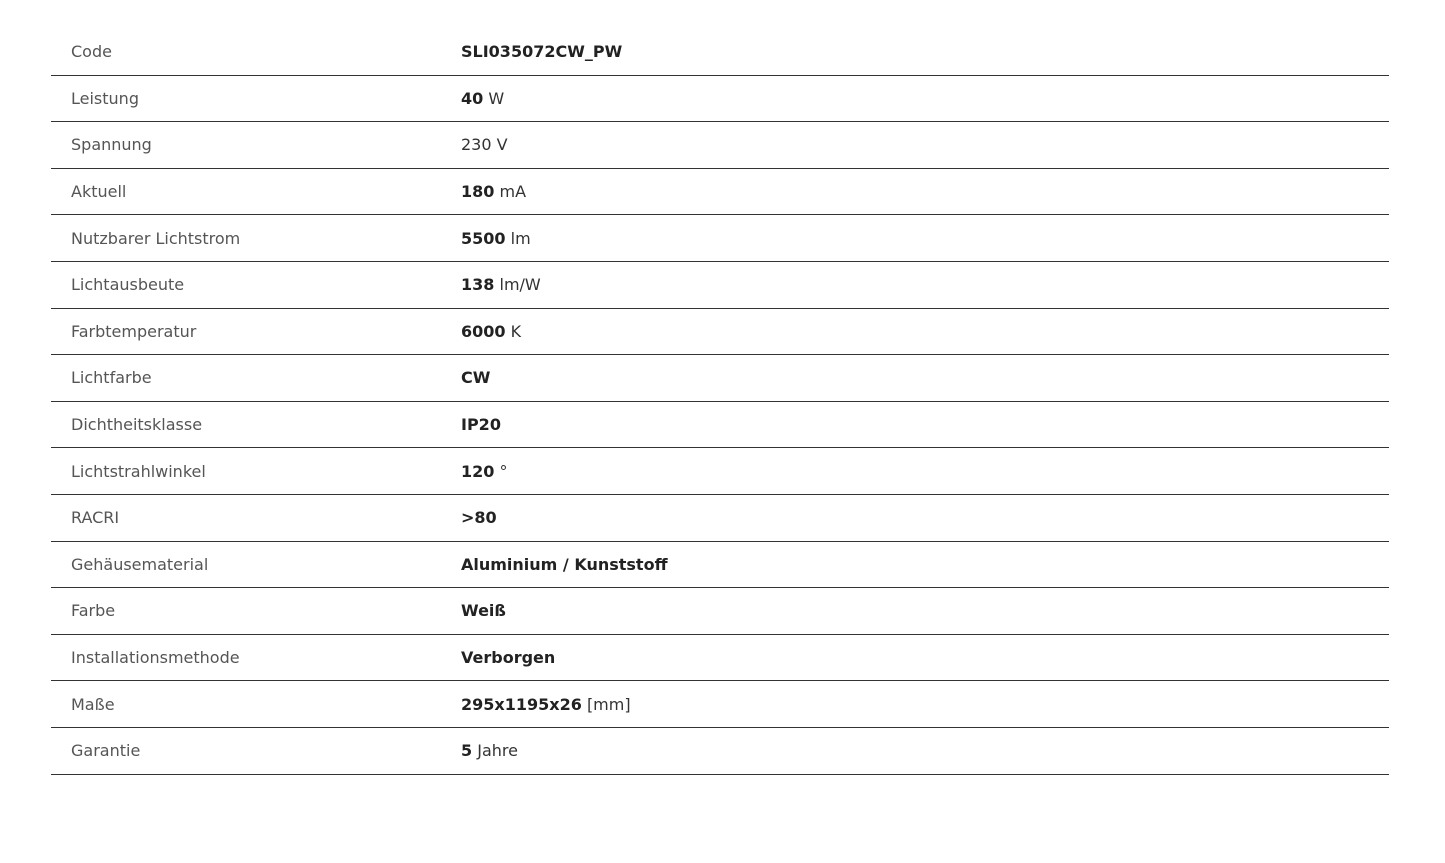 This screenshot has height=863, width=1445. Describe the element at coordinates (478, 471) in the screenshot. I see `spec-value-main: 120` at that location.